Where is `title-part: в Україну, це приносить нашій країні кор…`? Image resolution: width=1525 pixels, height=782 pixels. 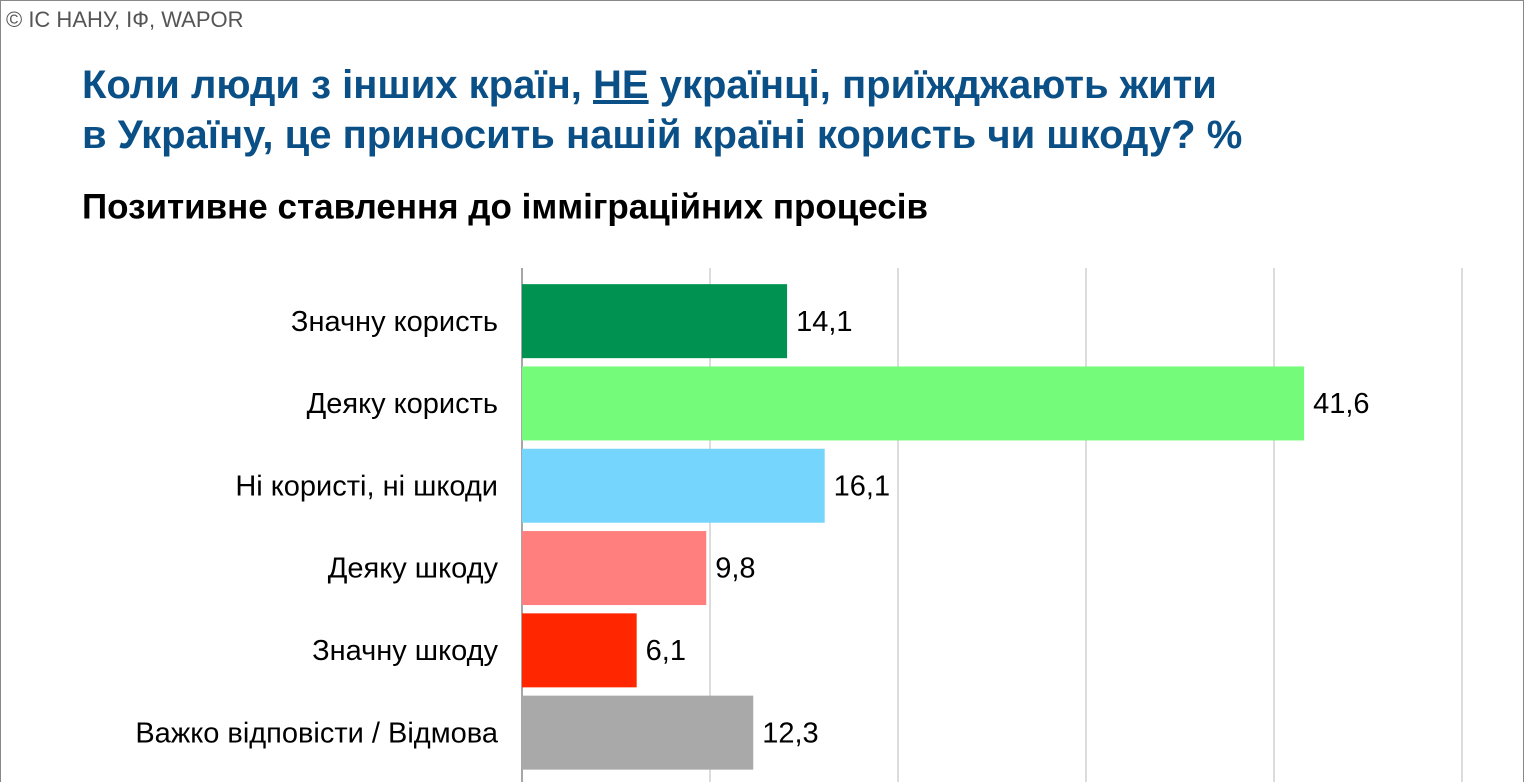 title-part: в Україну, це приносить нашій країні кор… is located at coordinates (662, 135).